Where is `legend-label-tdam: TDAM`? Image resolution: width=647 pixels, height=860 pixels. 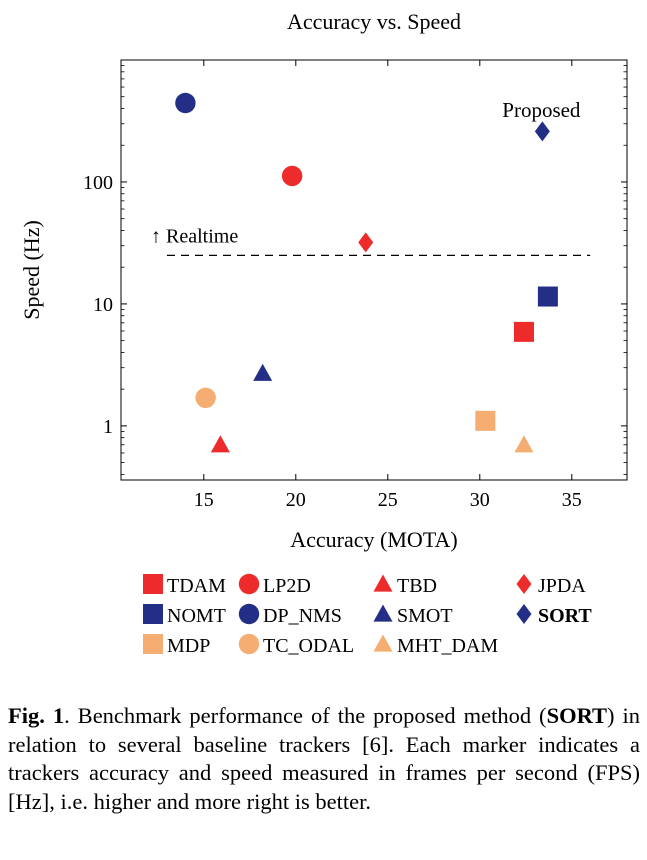 legend-label-tdam: TDAM is located at coordinates (196, 586).